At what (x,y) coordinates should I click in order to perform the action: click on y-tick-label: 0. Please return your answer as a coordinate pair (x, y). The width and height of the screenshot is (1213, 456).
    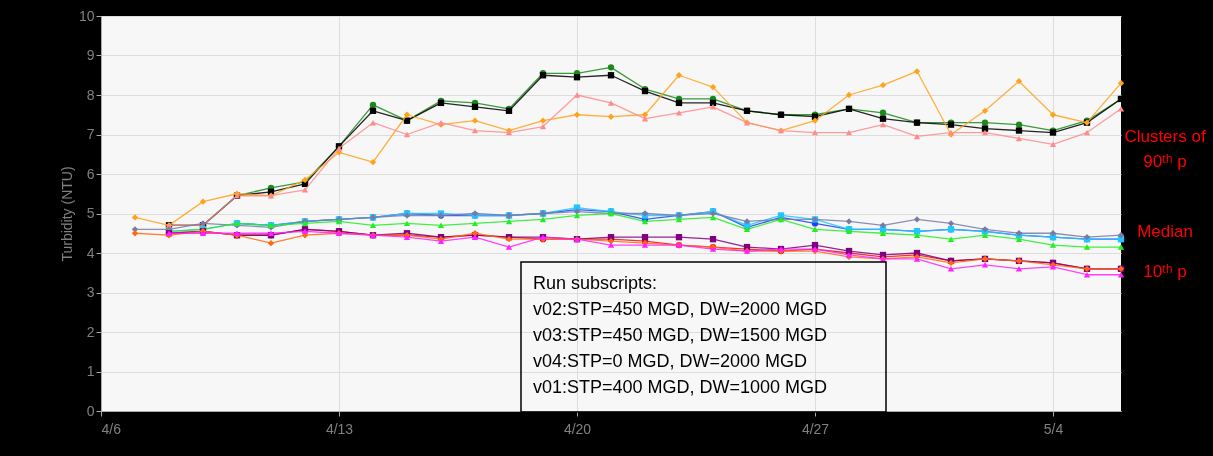
    Looking at the image, I should click on (90, 410).